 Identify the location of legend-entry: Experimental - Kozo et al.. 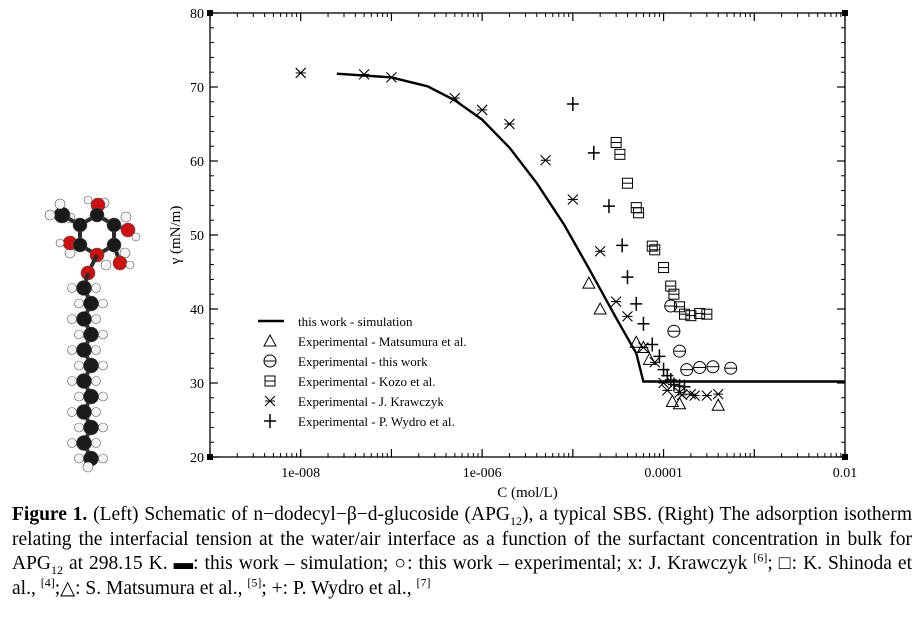
(367, 381).